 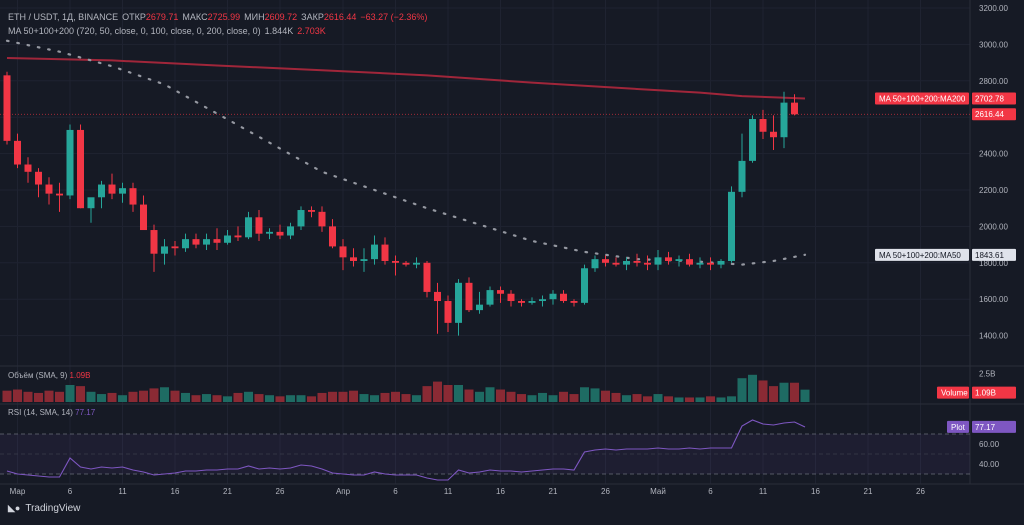 I want to click on rsi-title: RSI (14, SMA, 14), so click(x=40, y=412).